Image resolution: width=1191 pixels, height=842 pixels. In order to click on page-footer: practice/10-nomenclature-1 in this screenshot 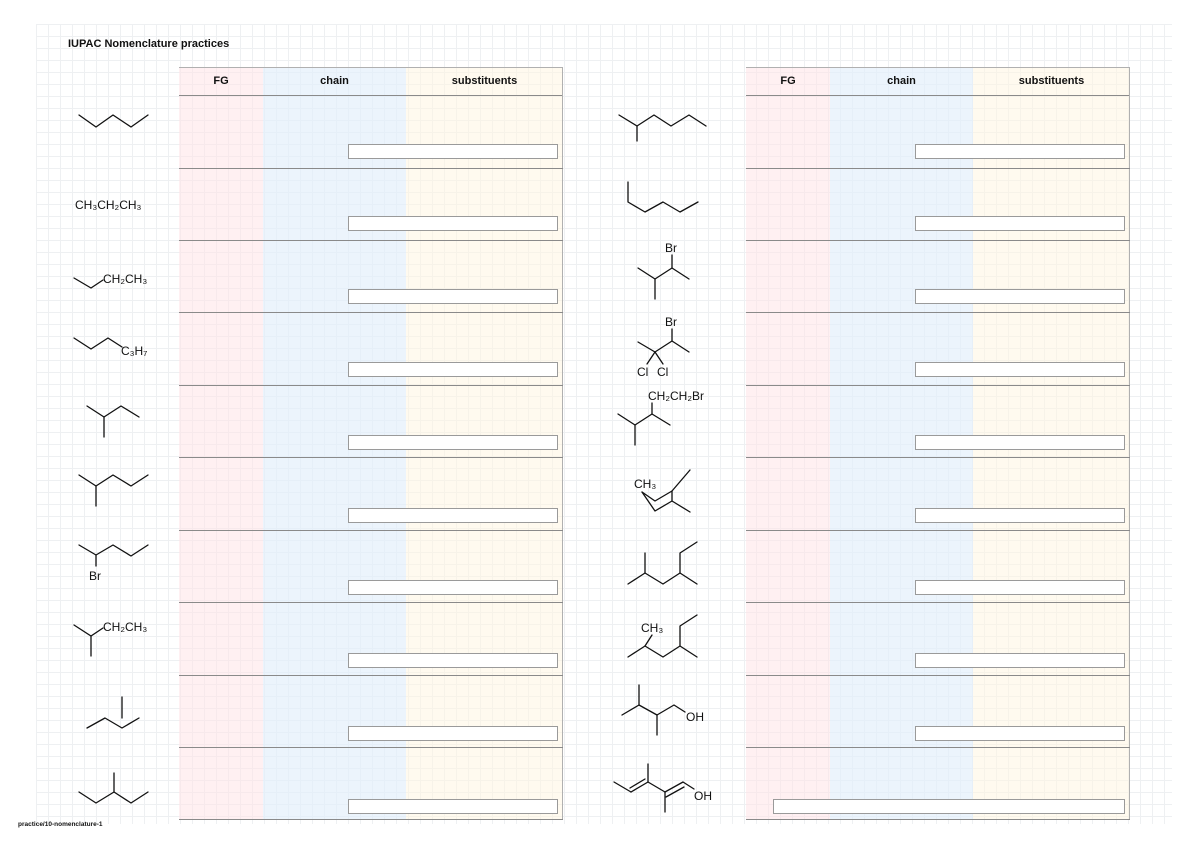, I will do `click(60, 824)`.